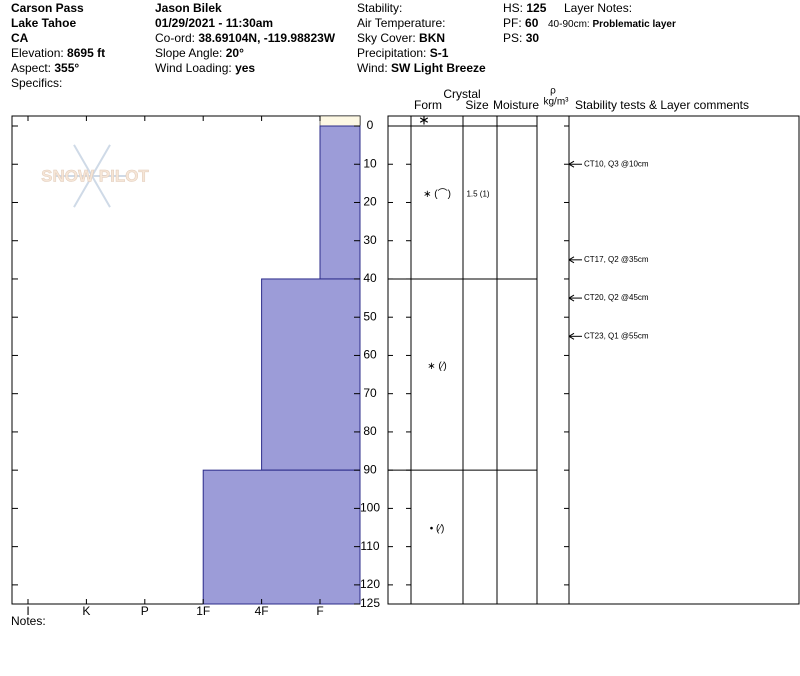 The height and width of the screenshot is (676, 800). What do you see at coordinates (512, 38) in the screenshot?
I see `field-label: PS:` at bounding box center [512, 38].